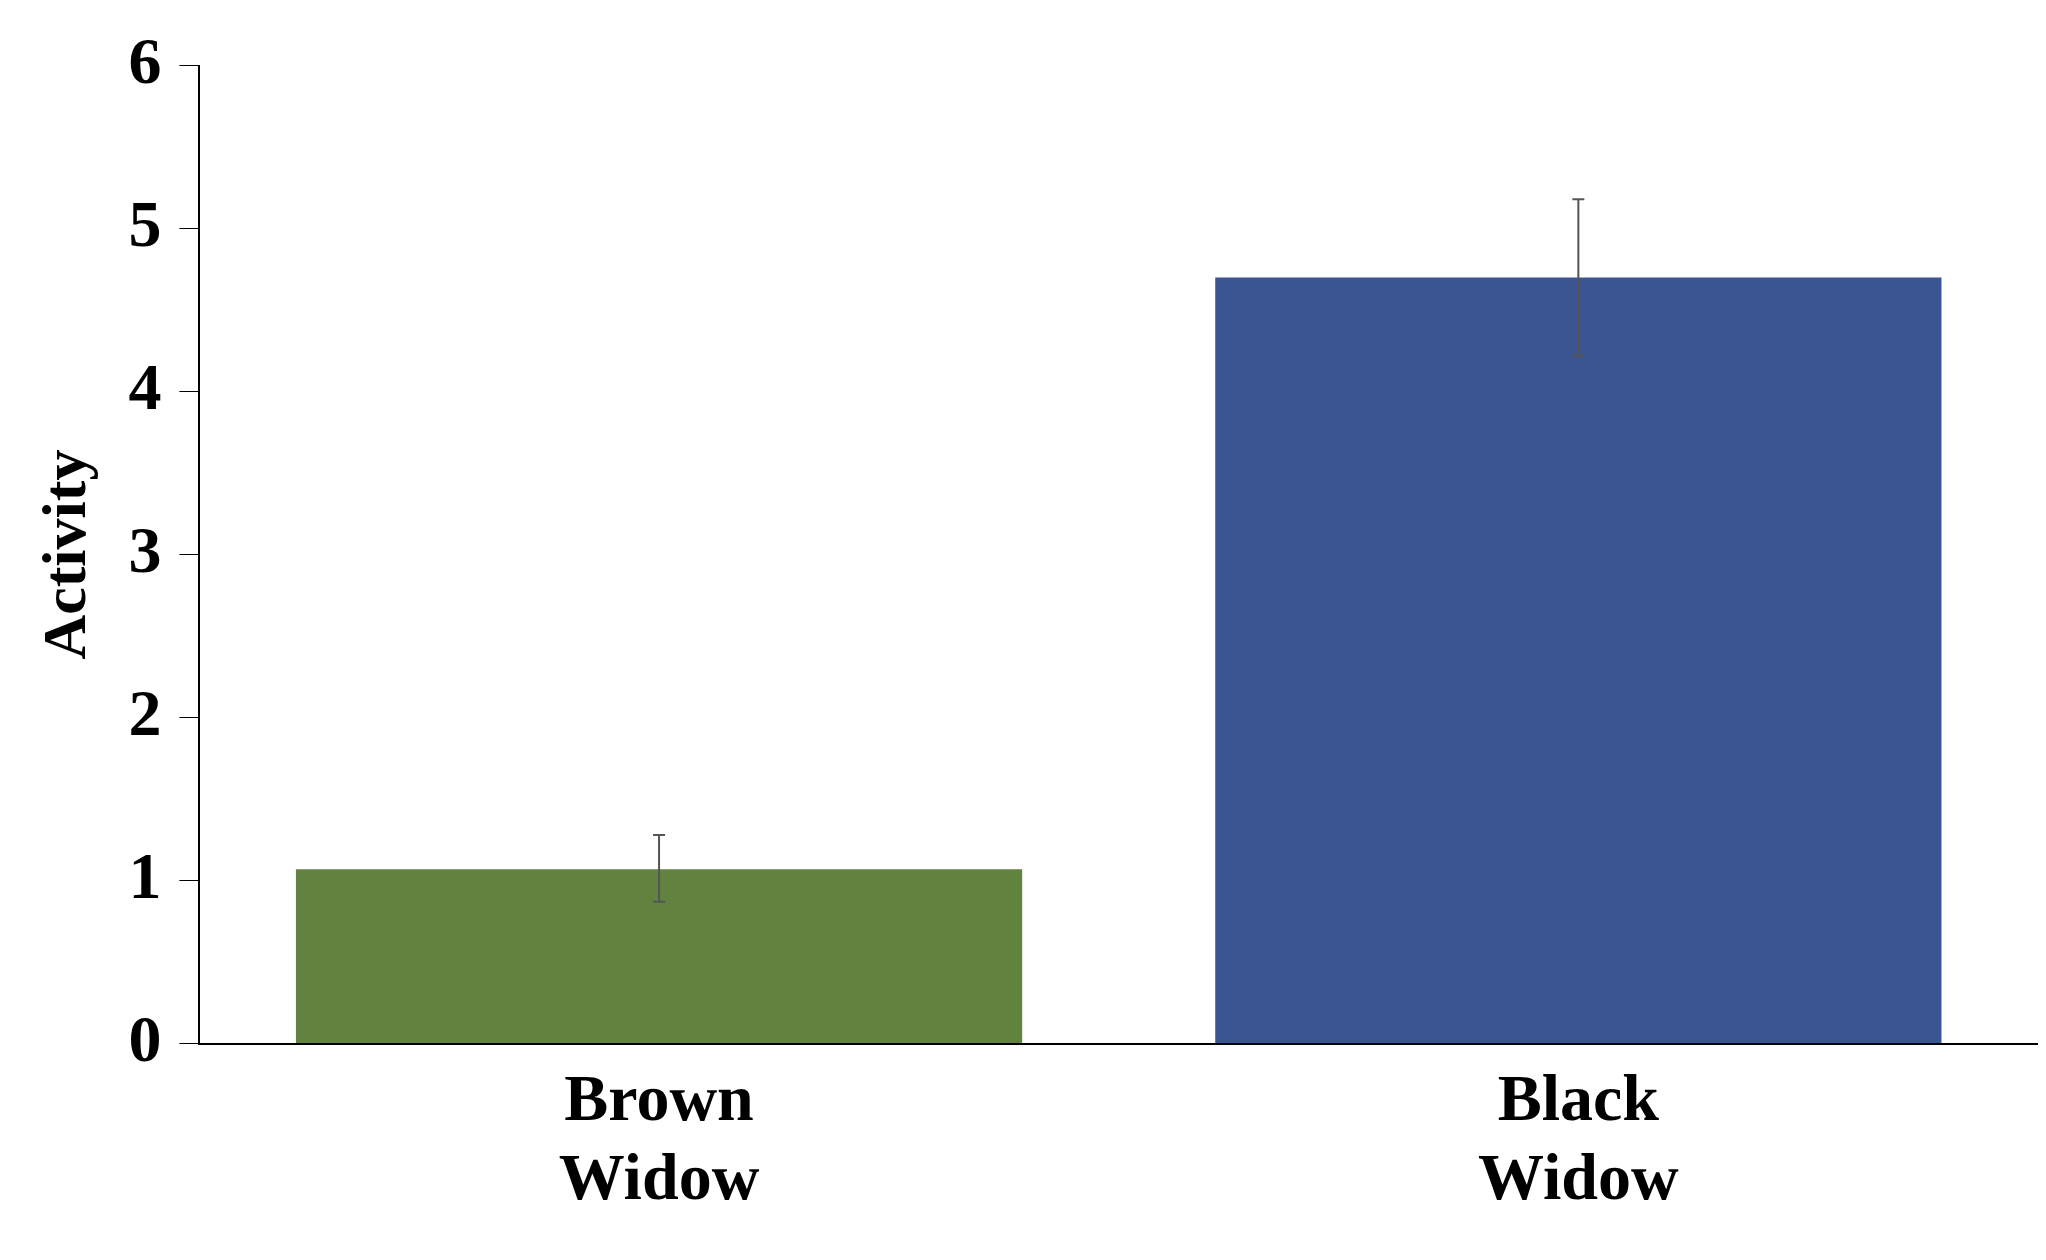 The height and width of the screenshot is (1260, 2046). I want to click on y-axis-title: Activity, so click(64, 554).